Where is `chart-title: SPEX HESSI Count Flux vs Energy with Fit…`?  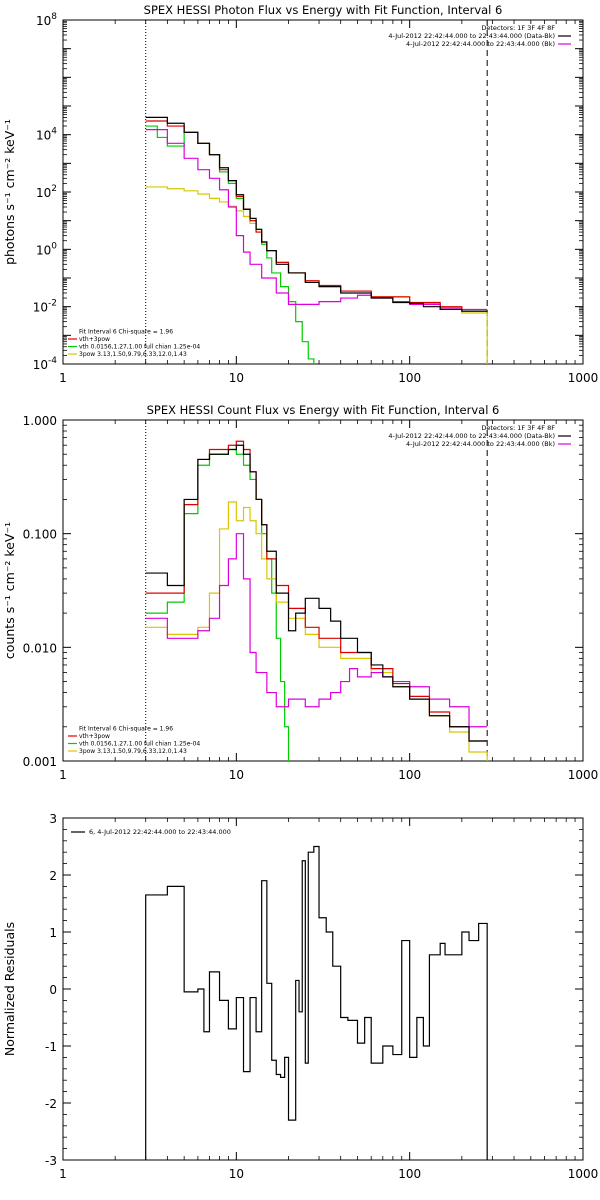 chart-title: SPEX HESSI Count Flux vs Energy with Fit… is located at coordinates (323, 410).